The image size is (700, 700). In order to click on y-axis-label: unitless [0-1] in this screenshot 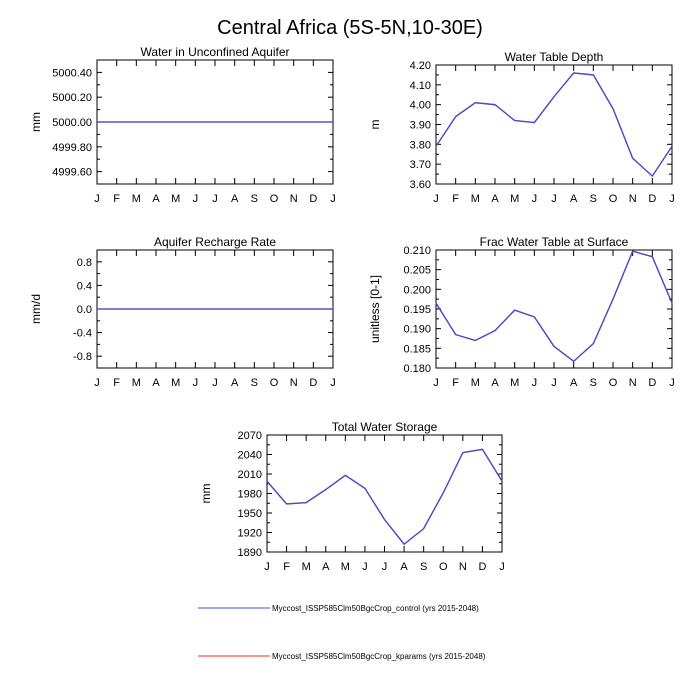, I will do `click(375, 309)`.